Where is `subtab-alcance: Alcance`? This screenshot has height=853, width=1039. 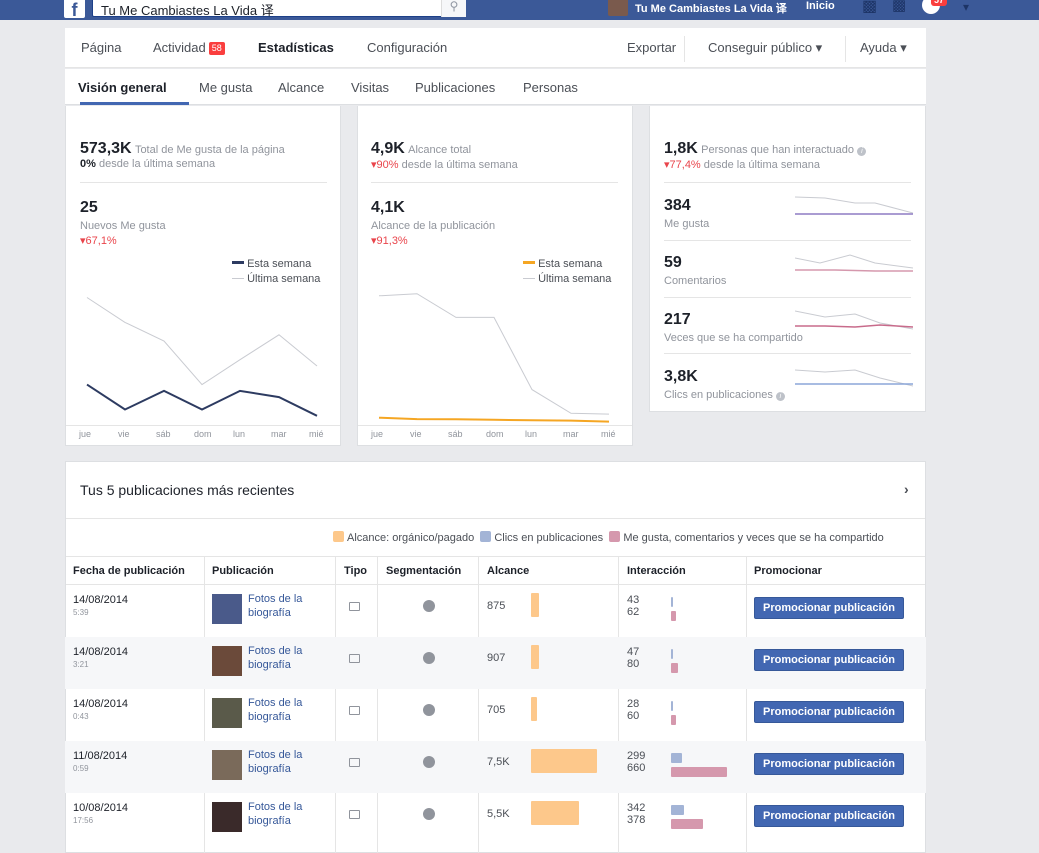 subtab-alcance: Alcance is located at coordinates (301, 87).